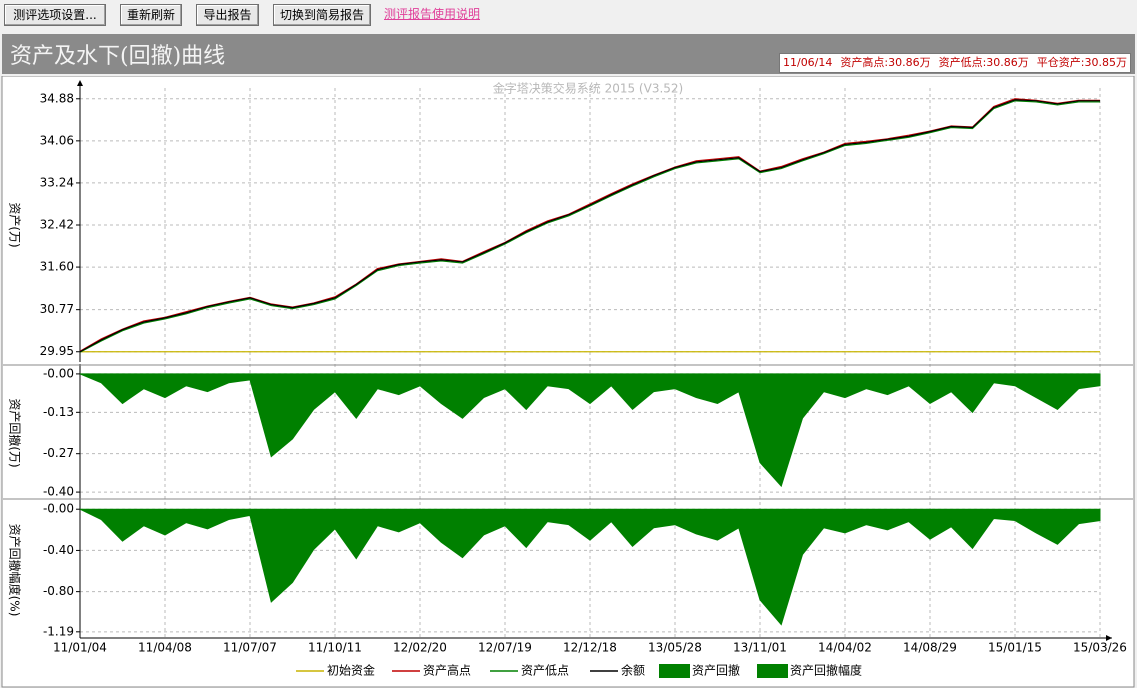 This screenshot has width=1137, height=688. I want to click on y-tick-label: 34.88, so click(57, 98).